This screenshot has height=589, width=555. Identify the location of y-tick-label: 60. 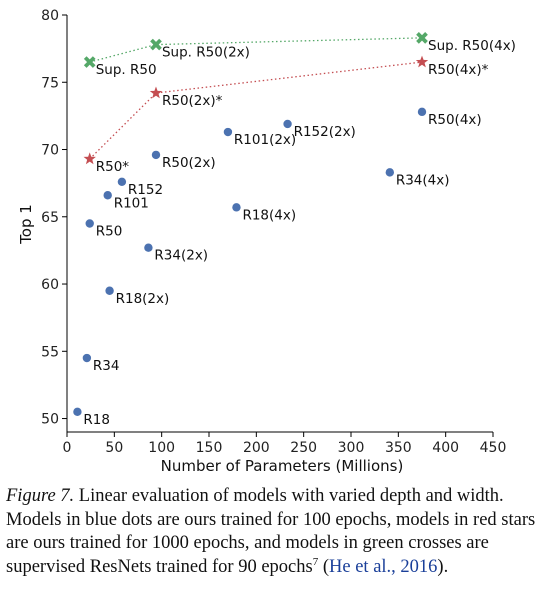
(50, 285).